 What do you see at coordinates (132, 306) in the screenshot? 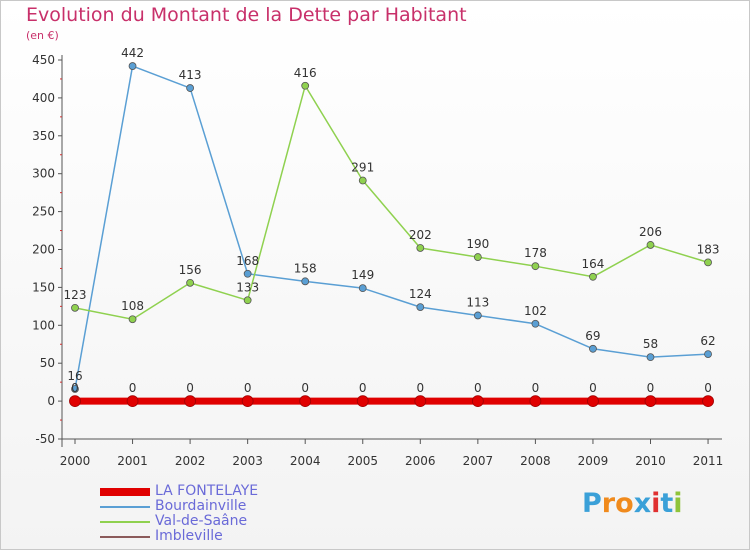
I see `data-label: 108` at bounding box center [132, 306].